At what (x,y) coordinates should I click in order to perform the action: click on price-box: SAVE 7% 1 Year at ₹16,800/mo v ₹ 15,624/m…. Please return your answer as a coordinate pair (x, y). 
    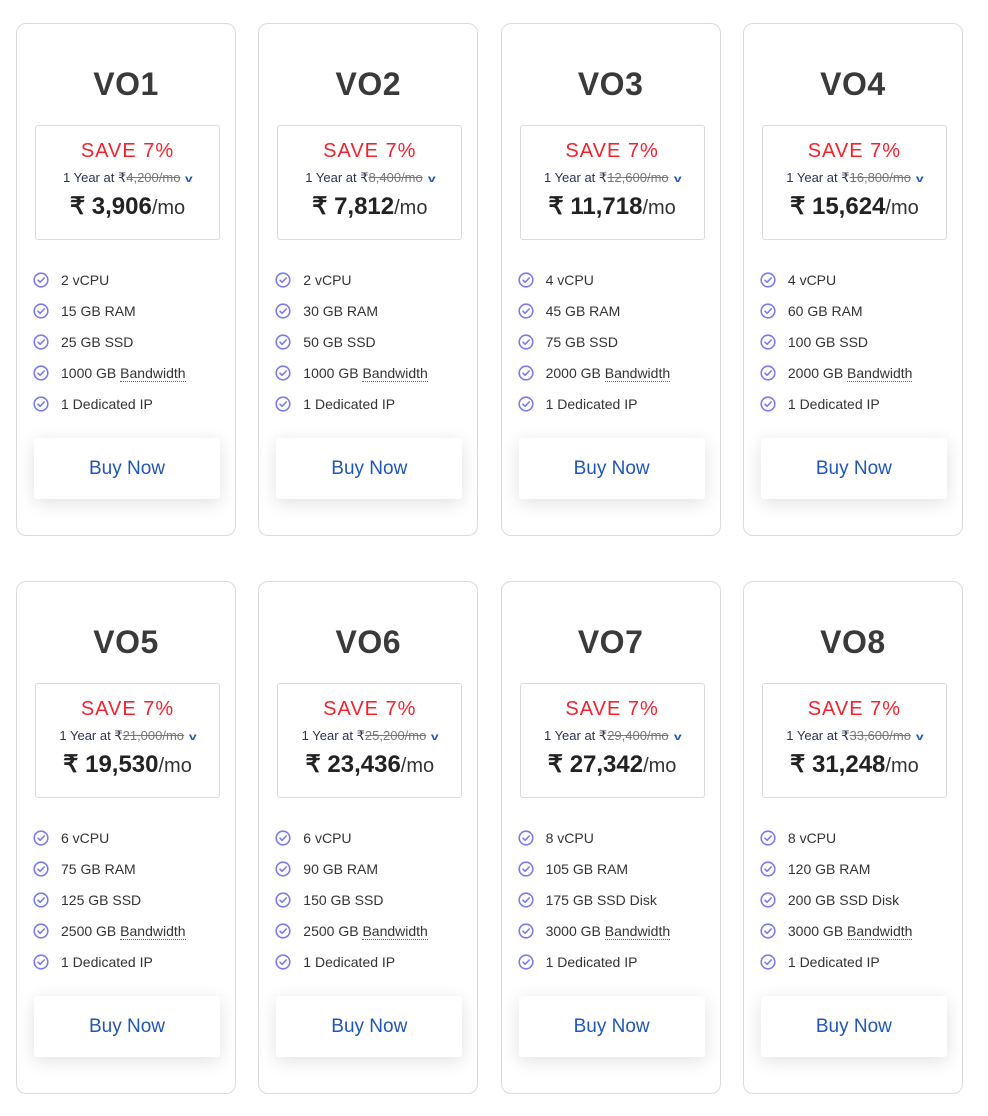
    Looking at the image, I should click on (854, 182).